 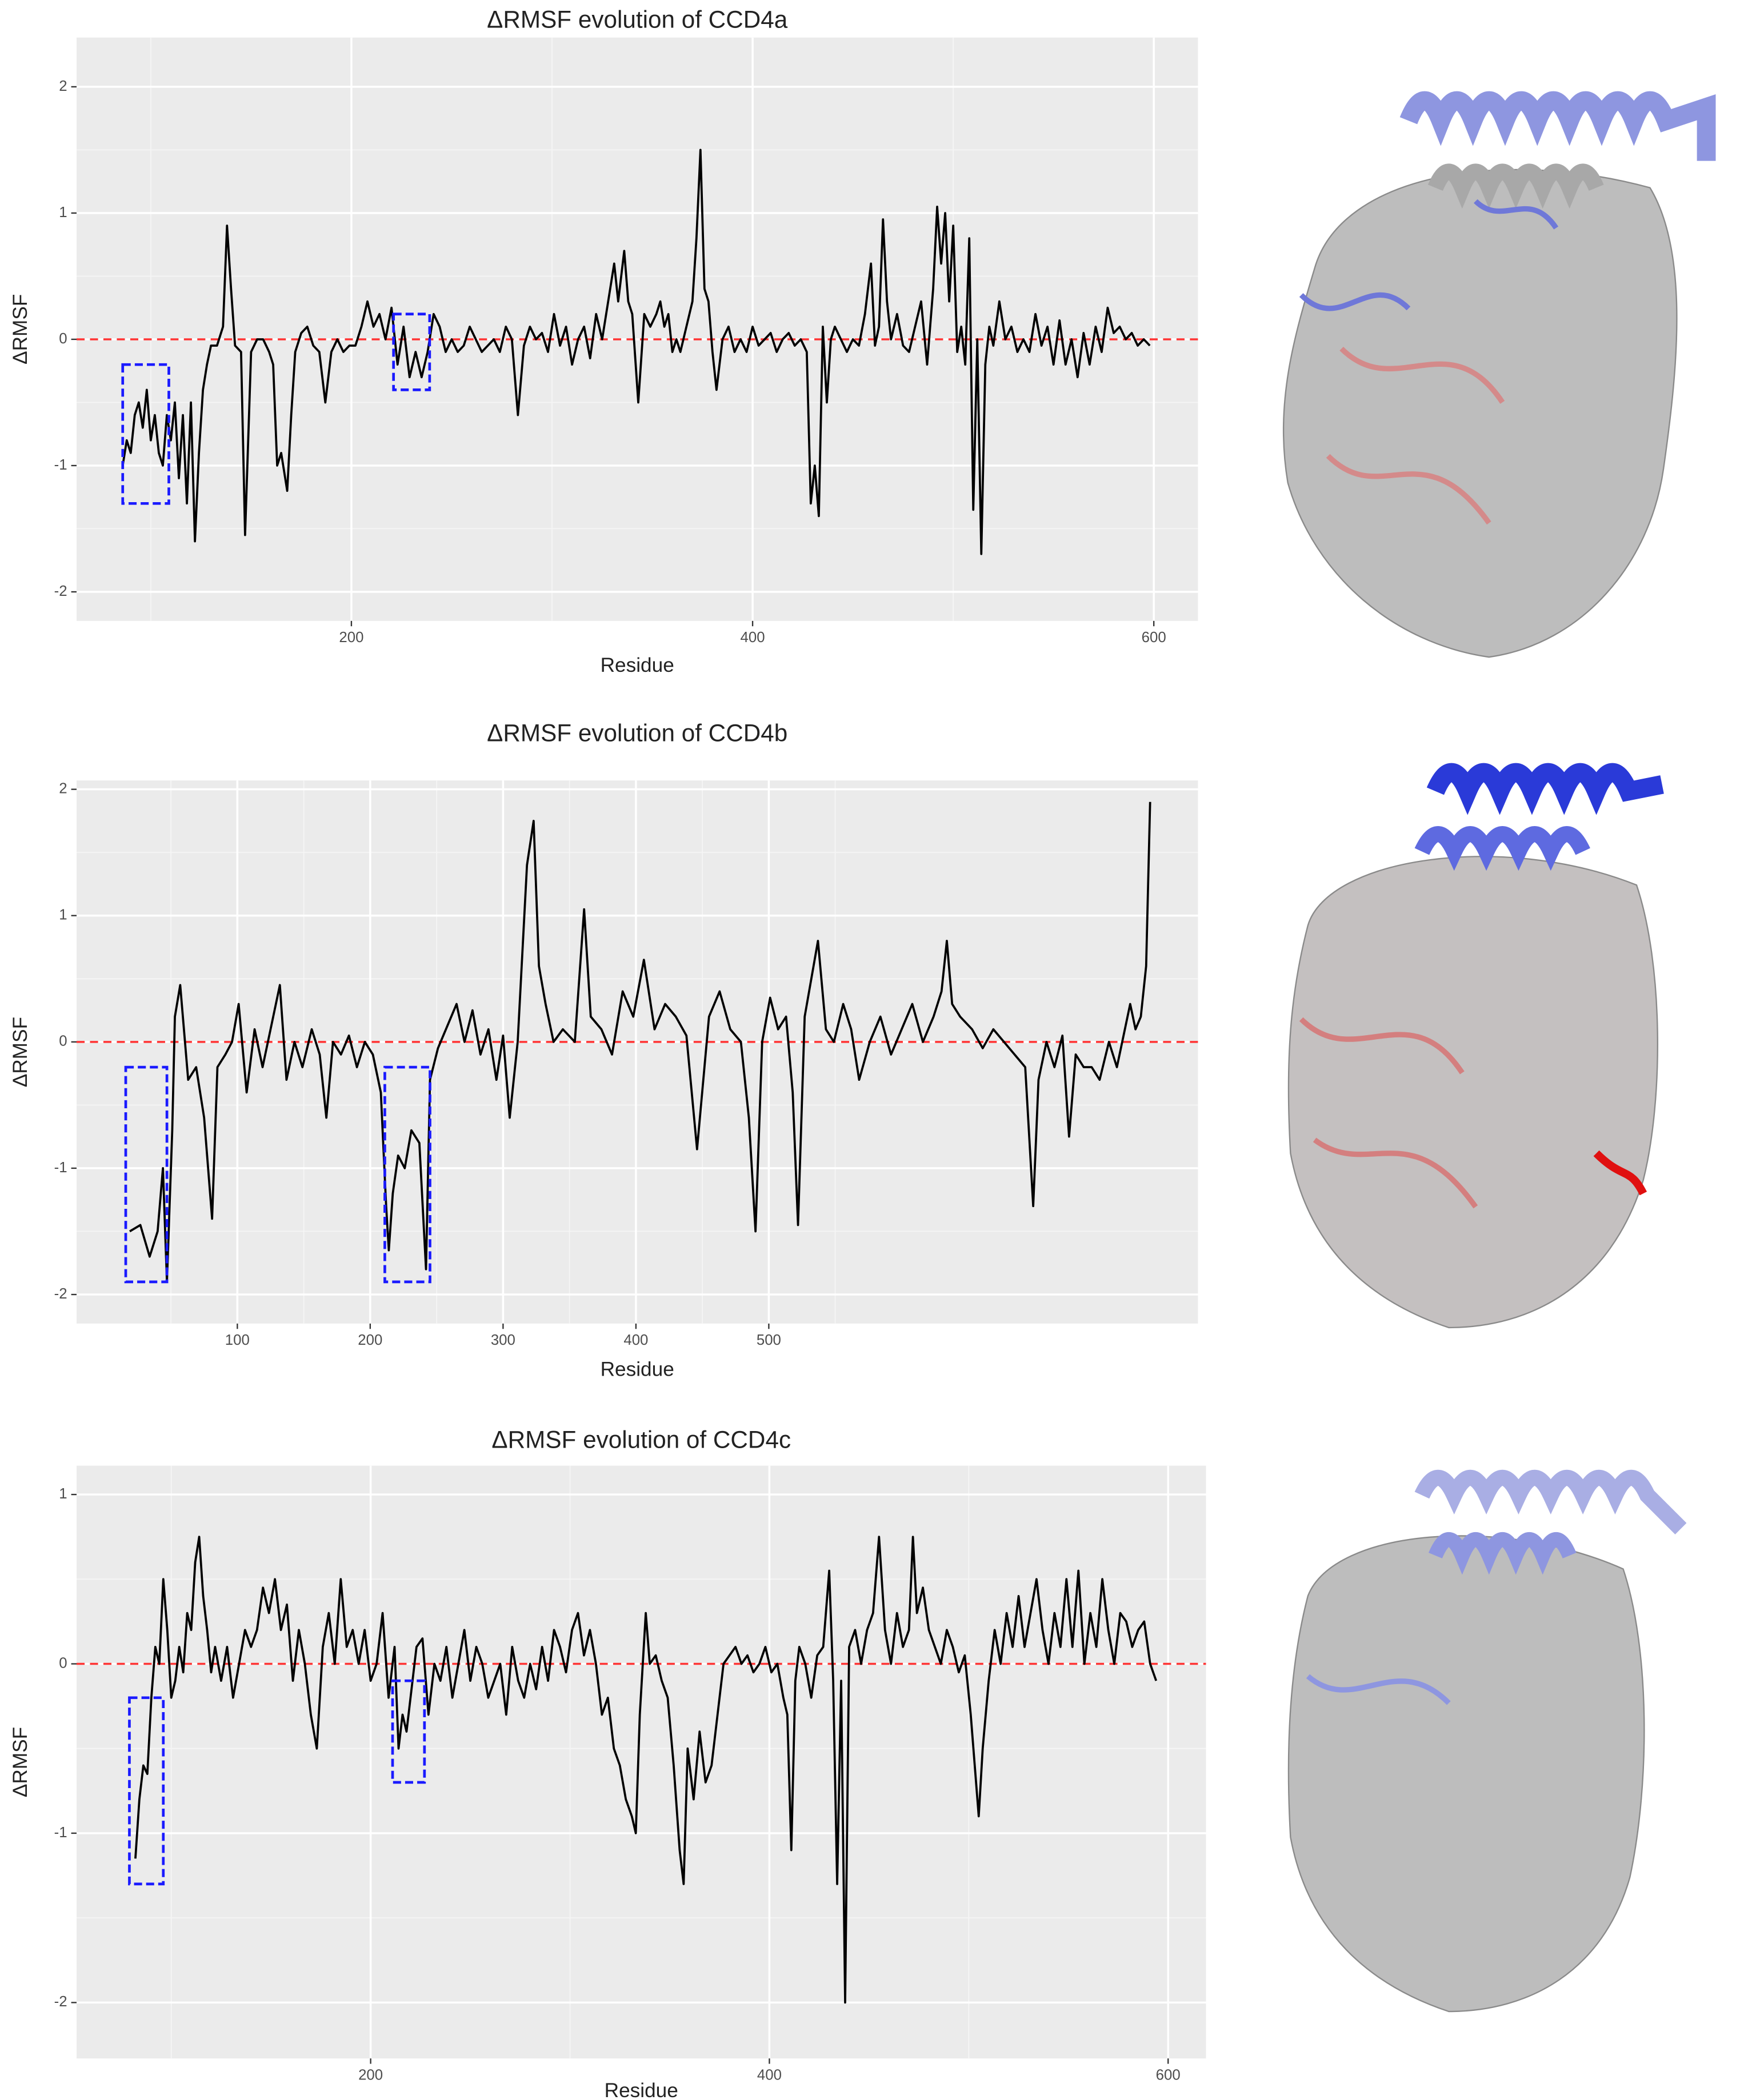 I want to click on x-tick-label: 500, so click(x=769, y=1340).